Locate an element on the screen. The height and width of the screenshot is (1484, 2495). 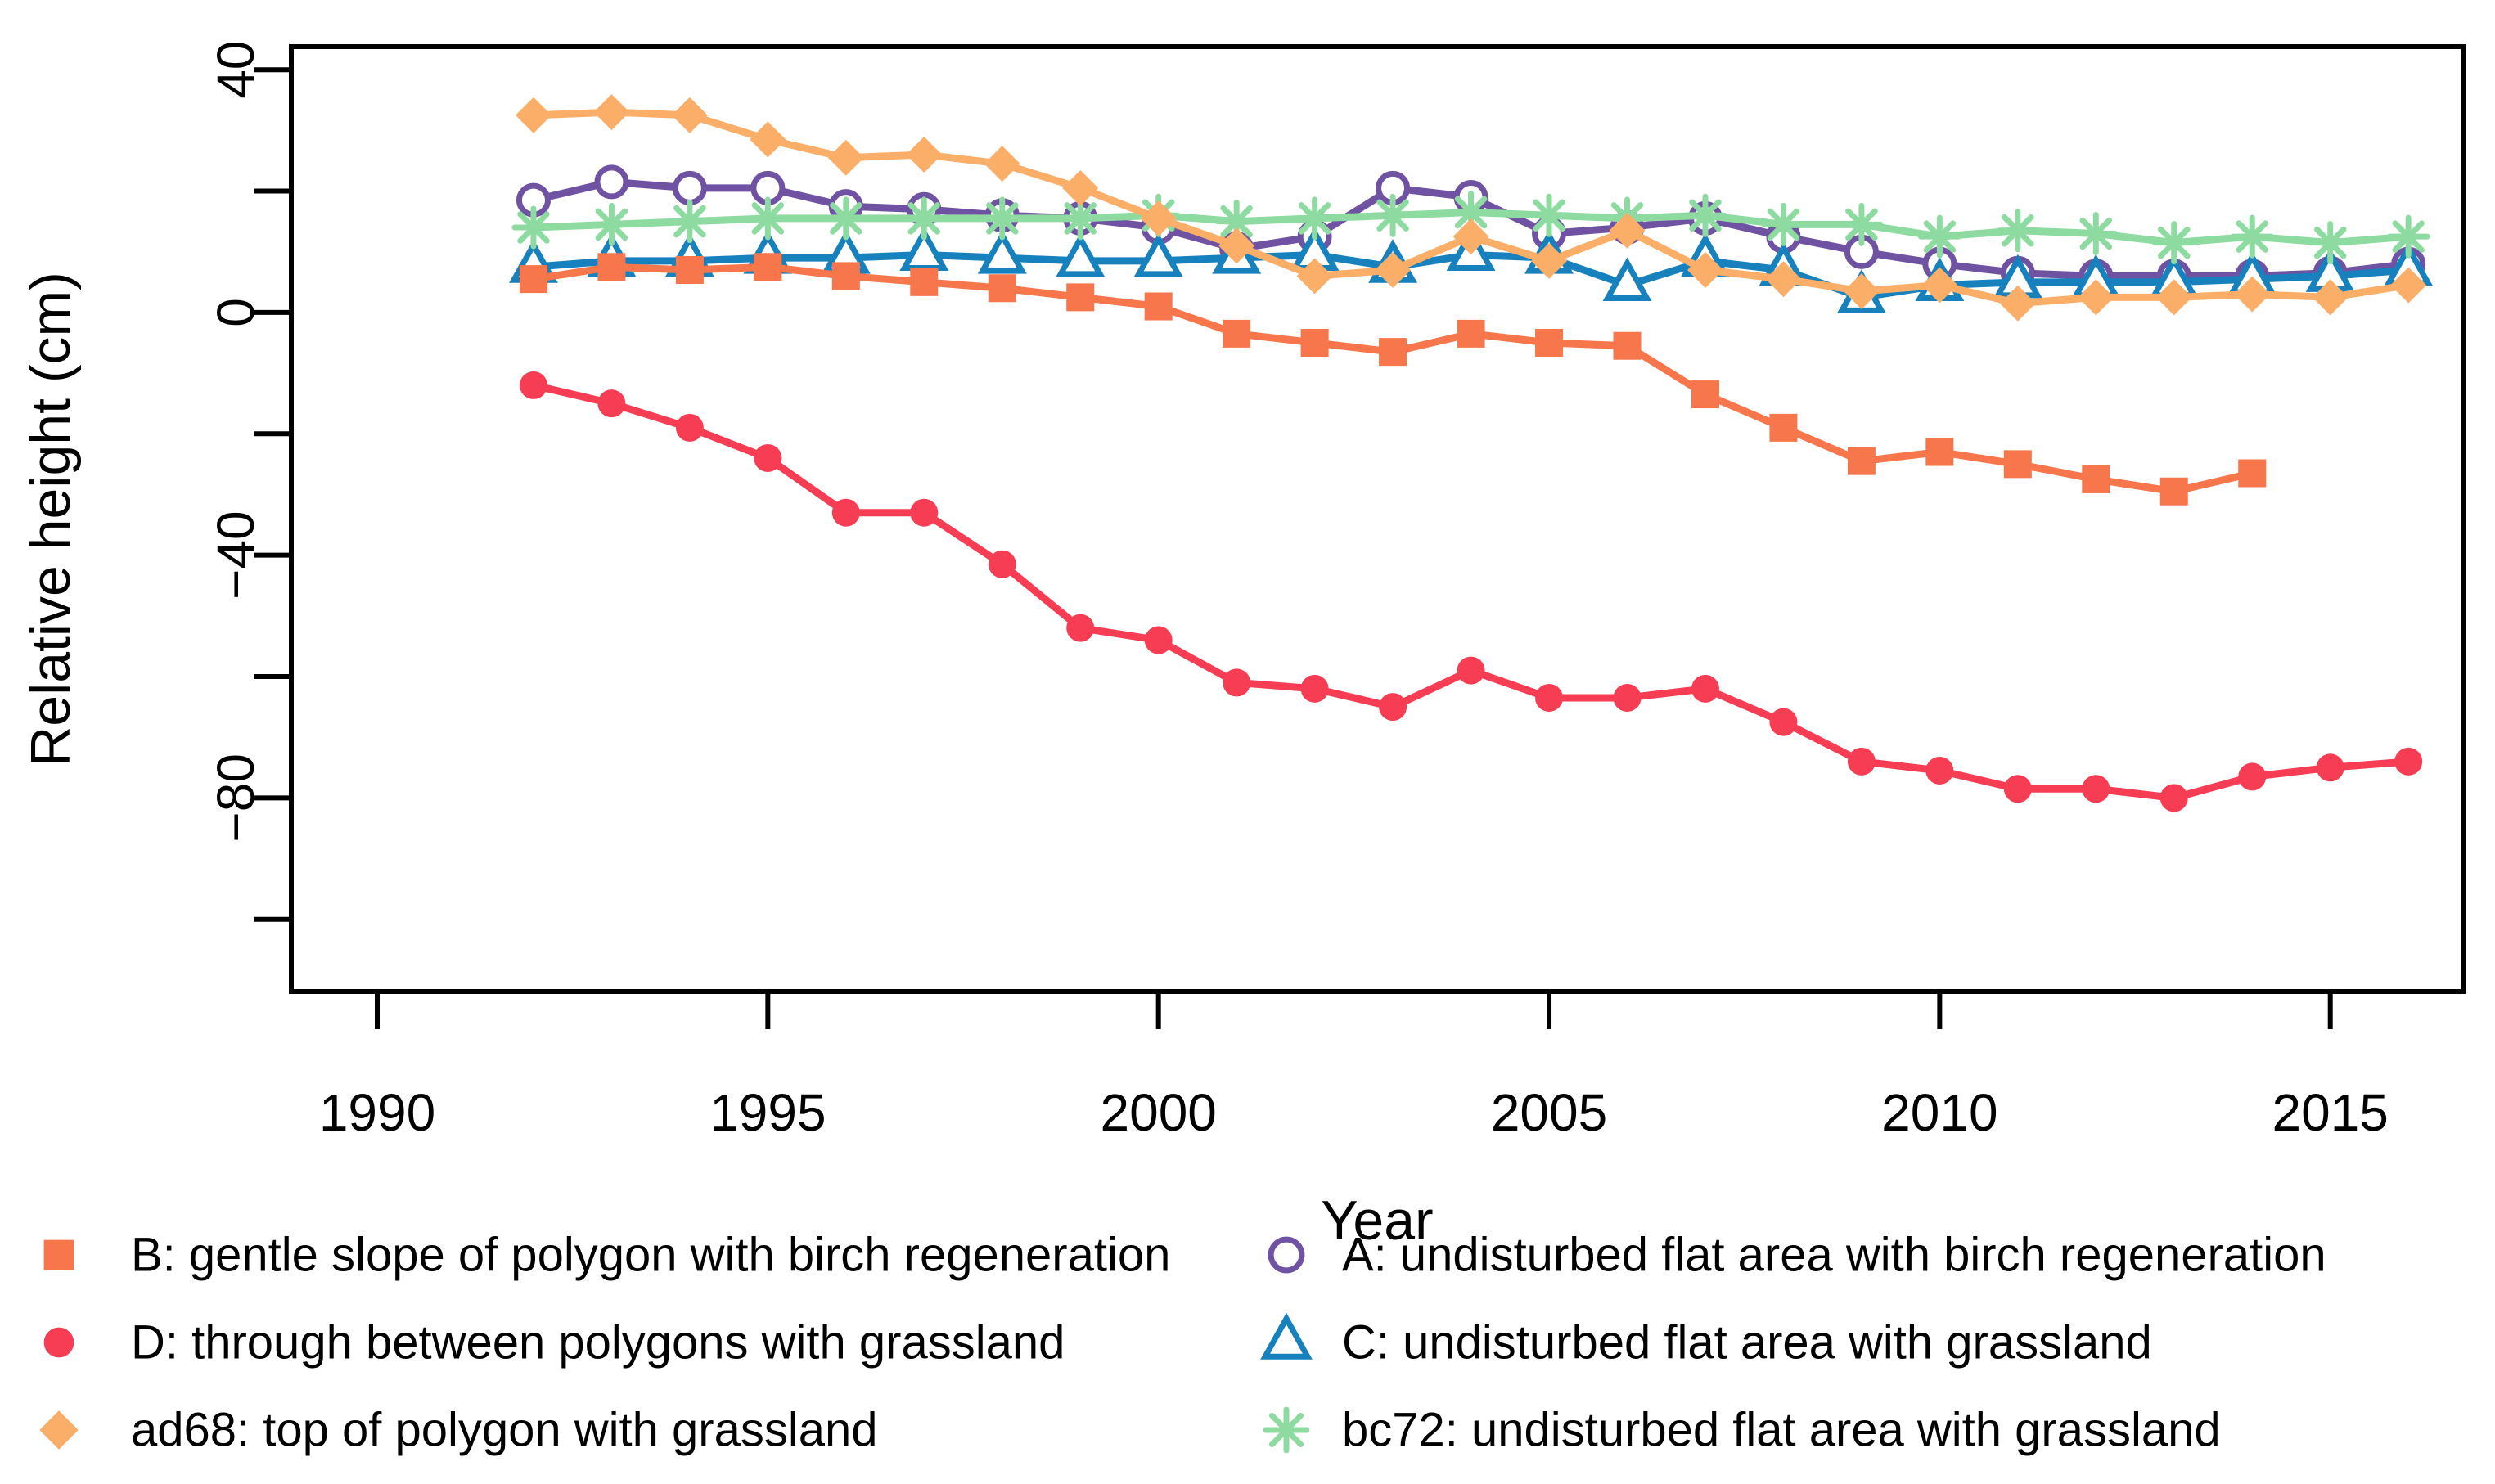
series-bc72 is located at coordinates (1470, 228).